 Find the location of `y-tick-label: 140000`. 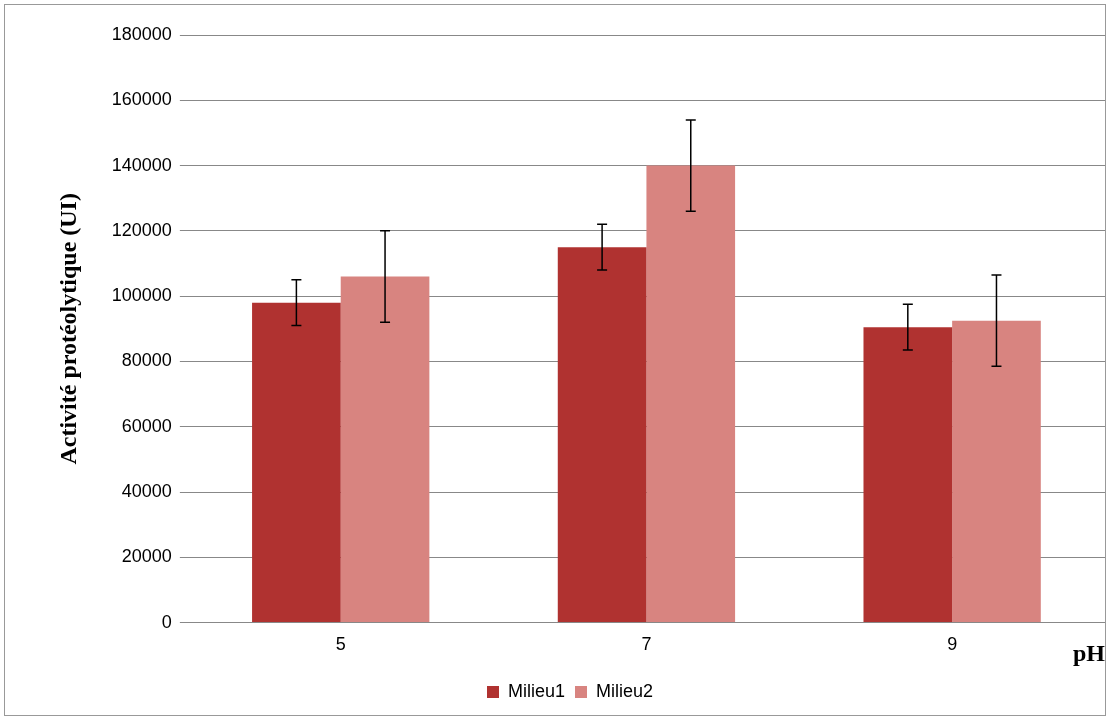

y-tick-label: 140000 is located at coordinates (141, 164).